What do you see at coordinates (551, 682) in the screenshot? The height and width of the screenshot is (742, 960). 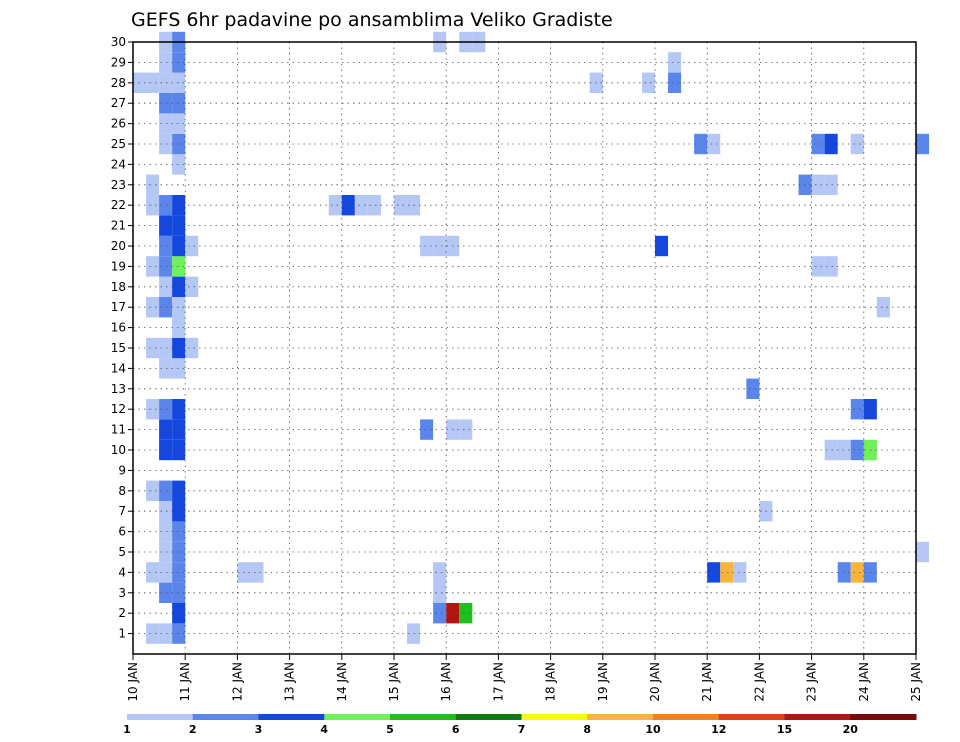 I see `x-tick-label: 18 JAN` at bounding box center [551, 682].